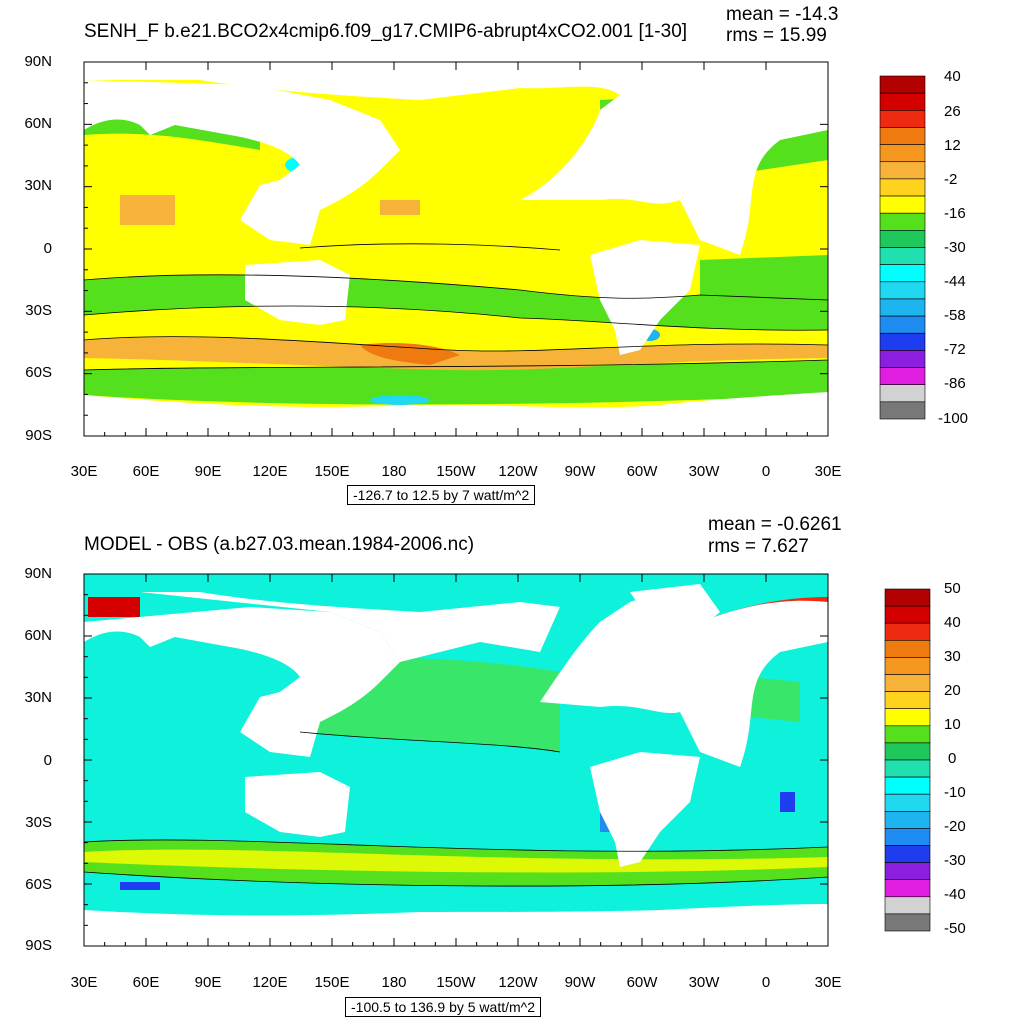 This screenshot has width=1024, height=1024. Describe the element at coordinates (279, 544) in the screenshot. I see `plot-title: MODEL - OBS (a.b27.03.mean.1984-2006.nc)` at that location.